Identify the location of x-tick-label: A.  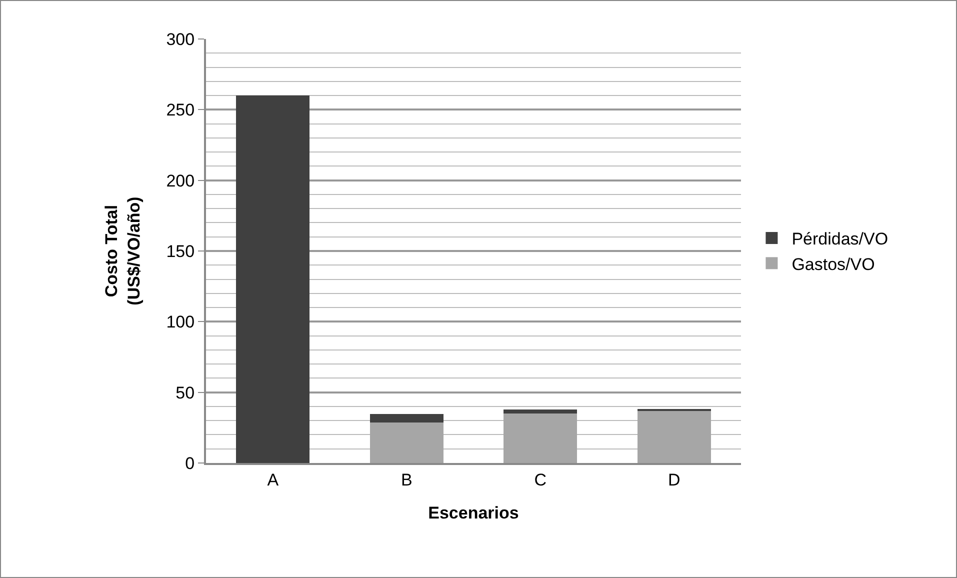
(273, 480).